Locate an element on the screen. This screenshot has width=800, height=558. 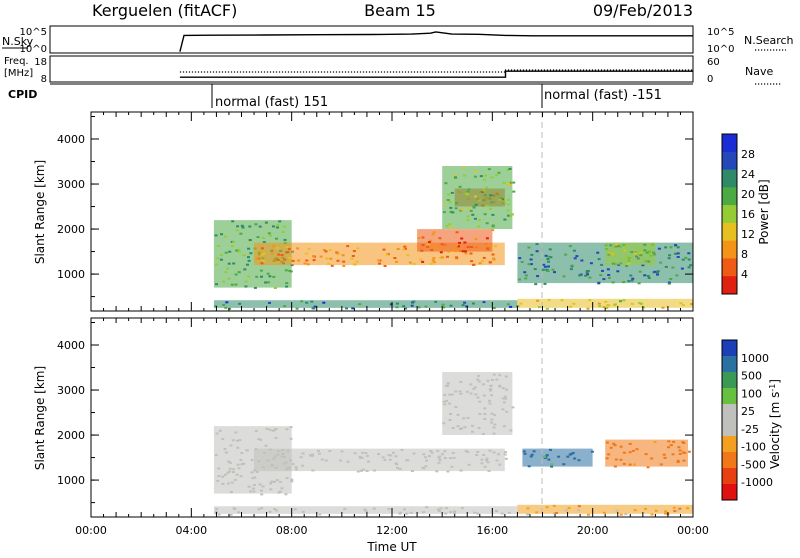
freq-strip: Freq. [MHz] 18 8 60 0 Nave is located at coordinates (392, 70).